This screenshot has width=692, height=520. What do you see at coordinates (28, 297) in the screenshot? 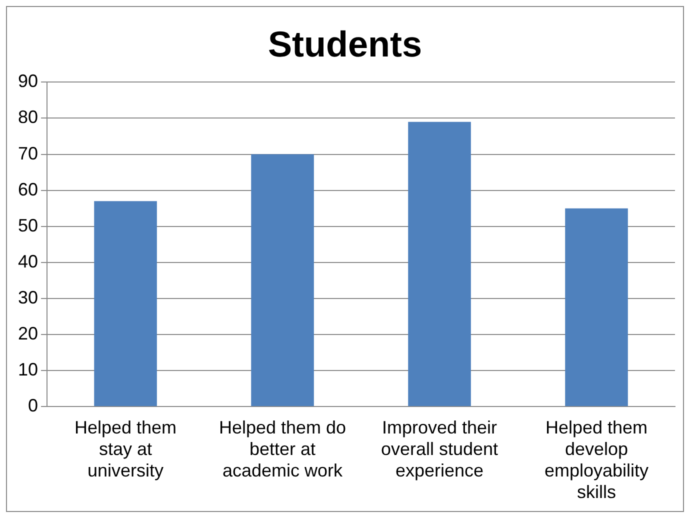
I see `y-tick-label: 30` at bounding box center [28, 297].